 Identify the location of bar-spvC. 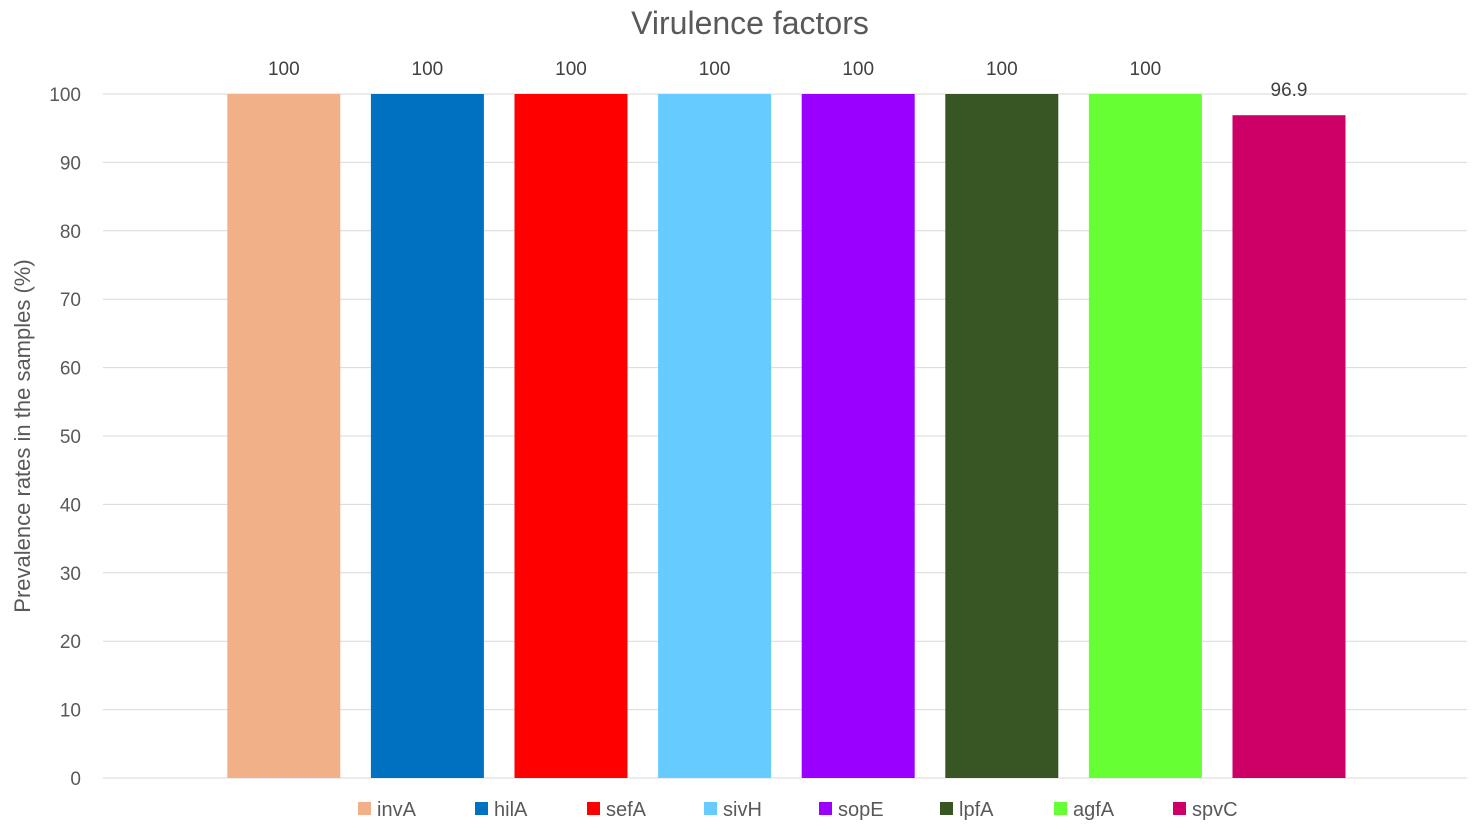
(1289, 447).